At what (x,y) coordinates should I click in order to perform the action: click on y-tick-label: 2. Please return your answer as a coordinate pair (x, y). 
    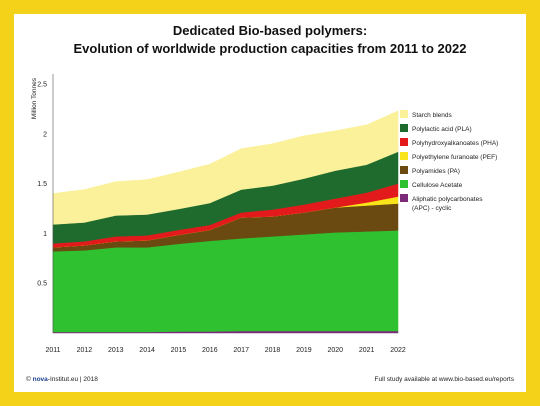
    Looking at the image, I should click on (45, 134).